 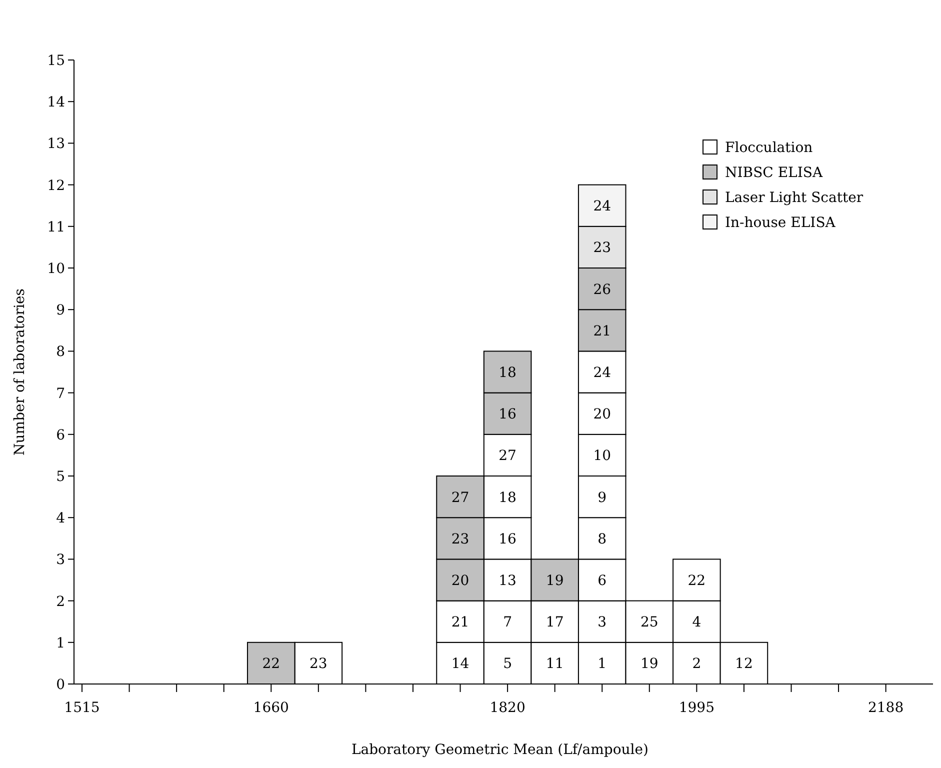 What do you see at coordinates (602, 581) in the screenshot?
I see `annotation: 6` at bounding box center [602, 581].